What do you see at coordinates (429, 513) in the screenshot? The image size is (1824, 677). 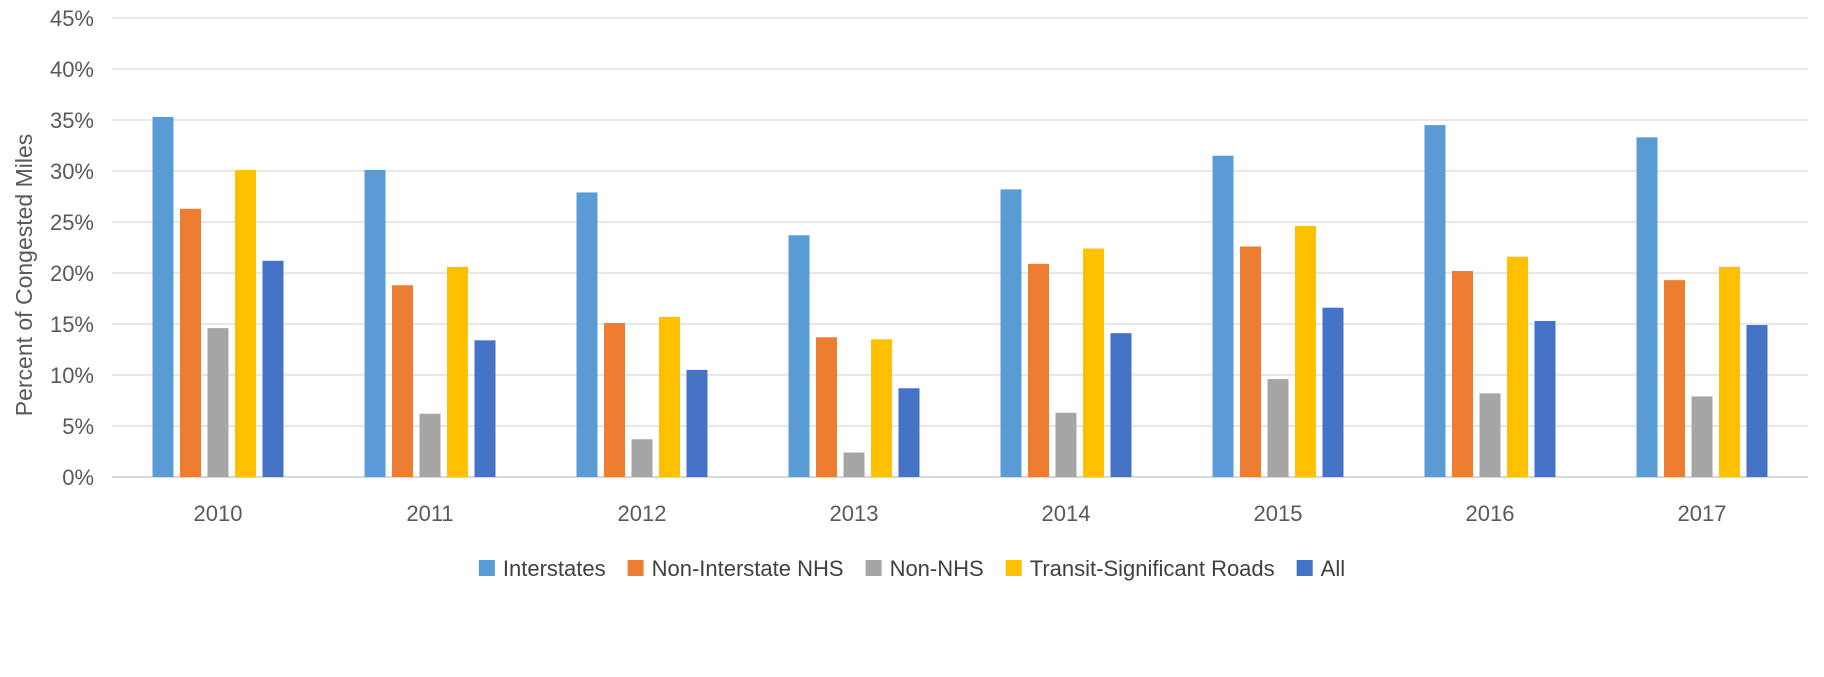 I see `x-tick-label: 2011` at bounding box center [429, 513].